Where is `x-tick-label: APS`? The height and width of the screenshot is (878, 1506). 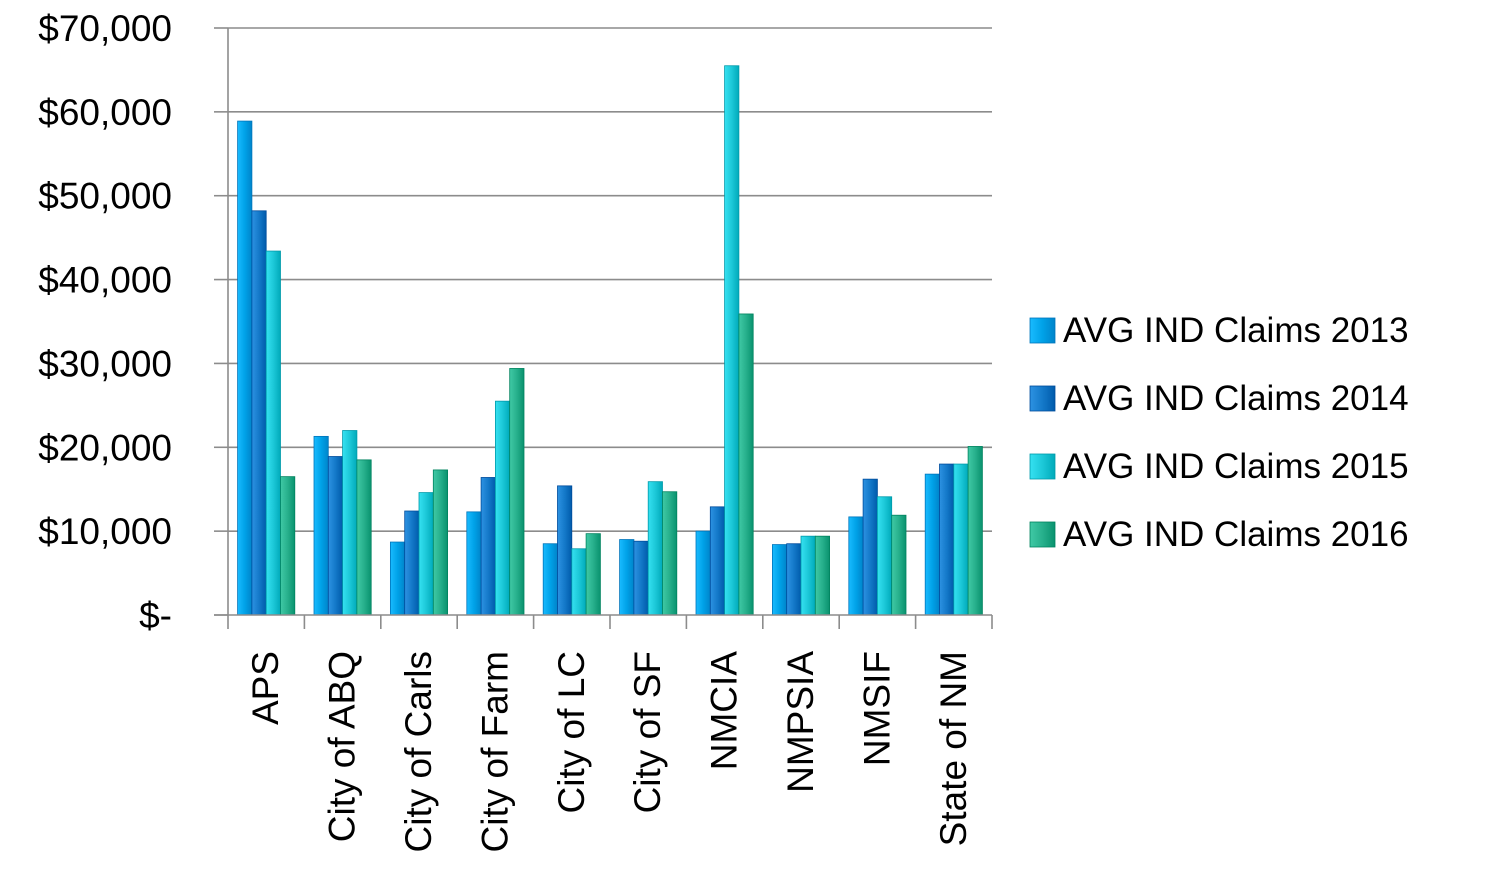 x-tick-label: APS is located at coordinates (265, 688).